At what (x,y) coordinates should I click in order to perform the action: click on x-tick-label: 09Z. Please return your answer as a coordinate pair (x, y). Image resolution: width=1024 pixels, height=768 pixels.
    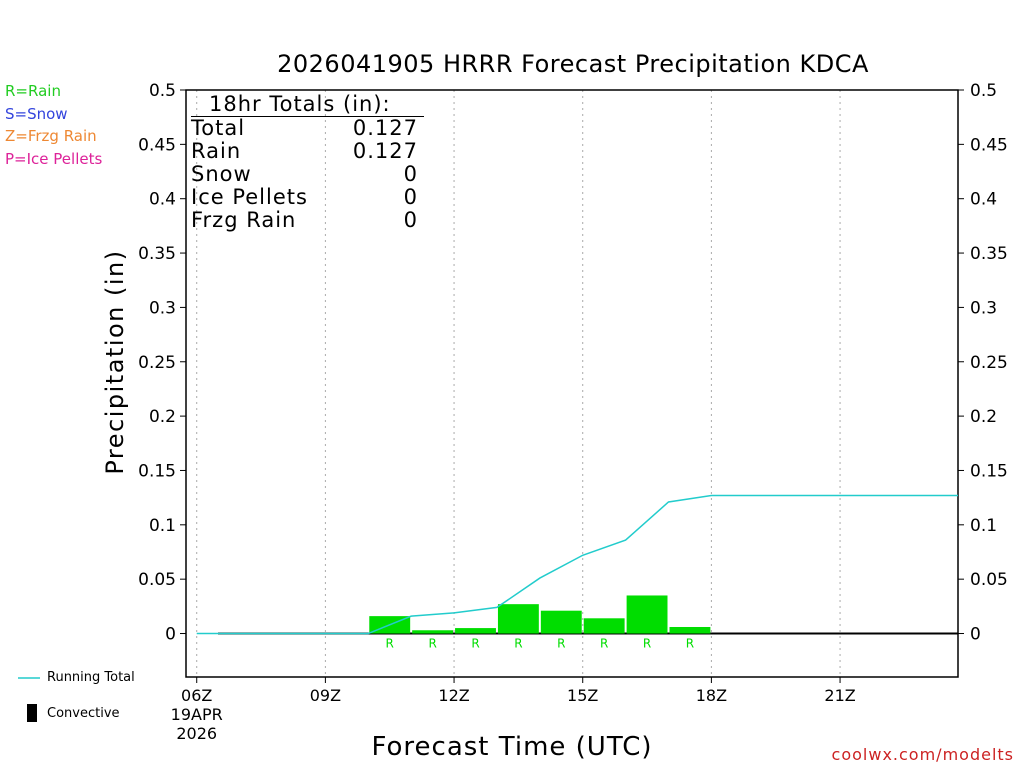
    Looking at the image, I should click on (325, 695).